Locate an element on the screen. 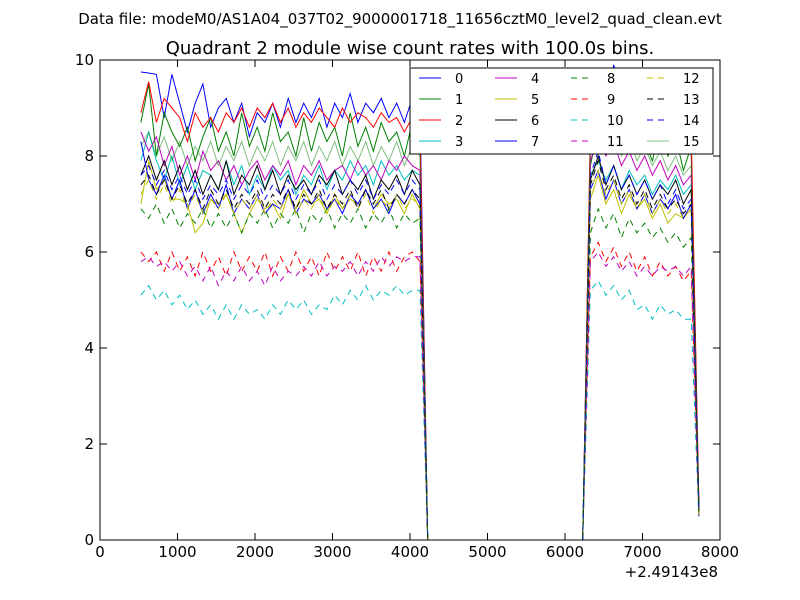 The image size is (800, 600). x-tick-label: 8000 is located at coordinates (720, 552).